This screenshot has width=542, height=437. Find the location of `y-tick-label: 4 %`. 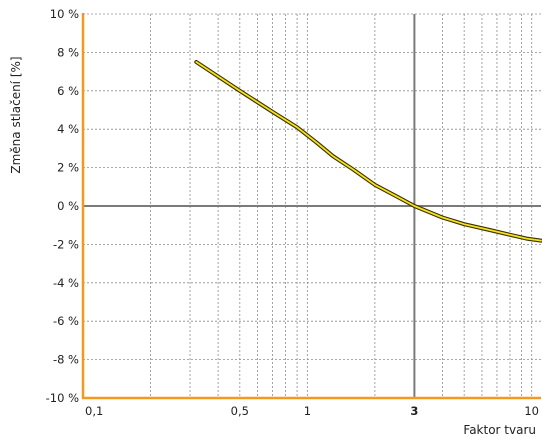

y-tick-label: 4 % is located at coordinates (68, 129).